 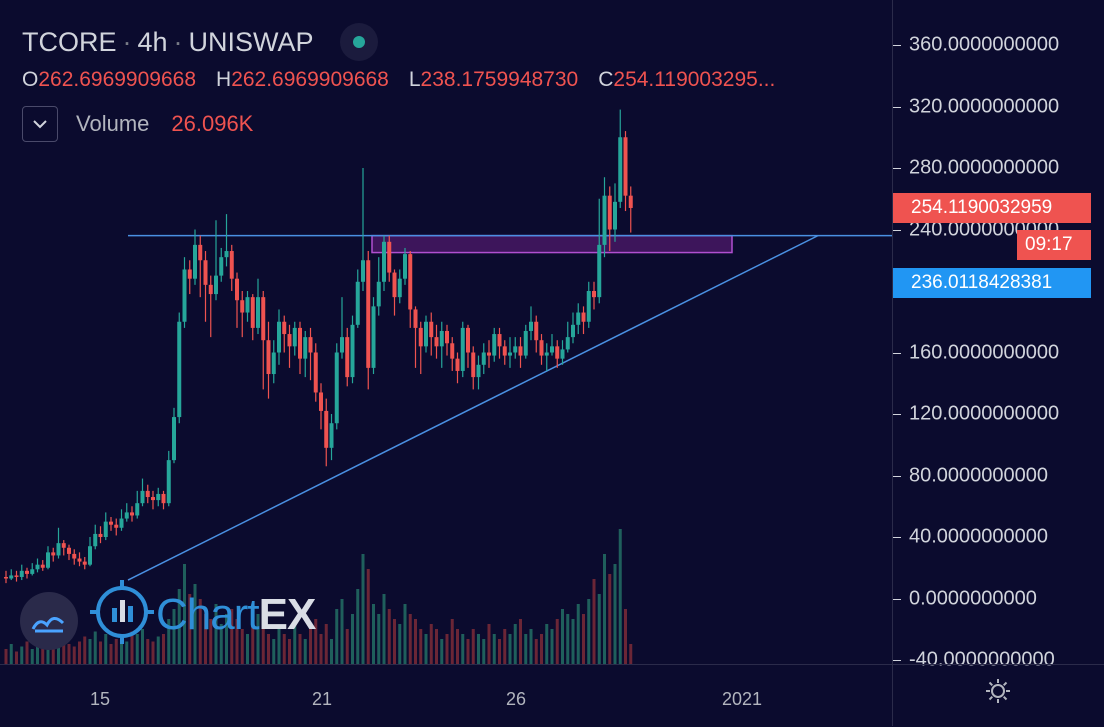 I want to click on cloud-icon, so click(x=49, y=621).